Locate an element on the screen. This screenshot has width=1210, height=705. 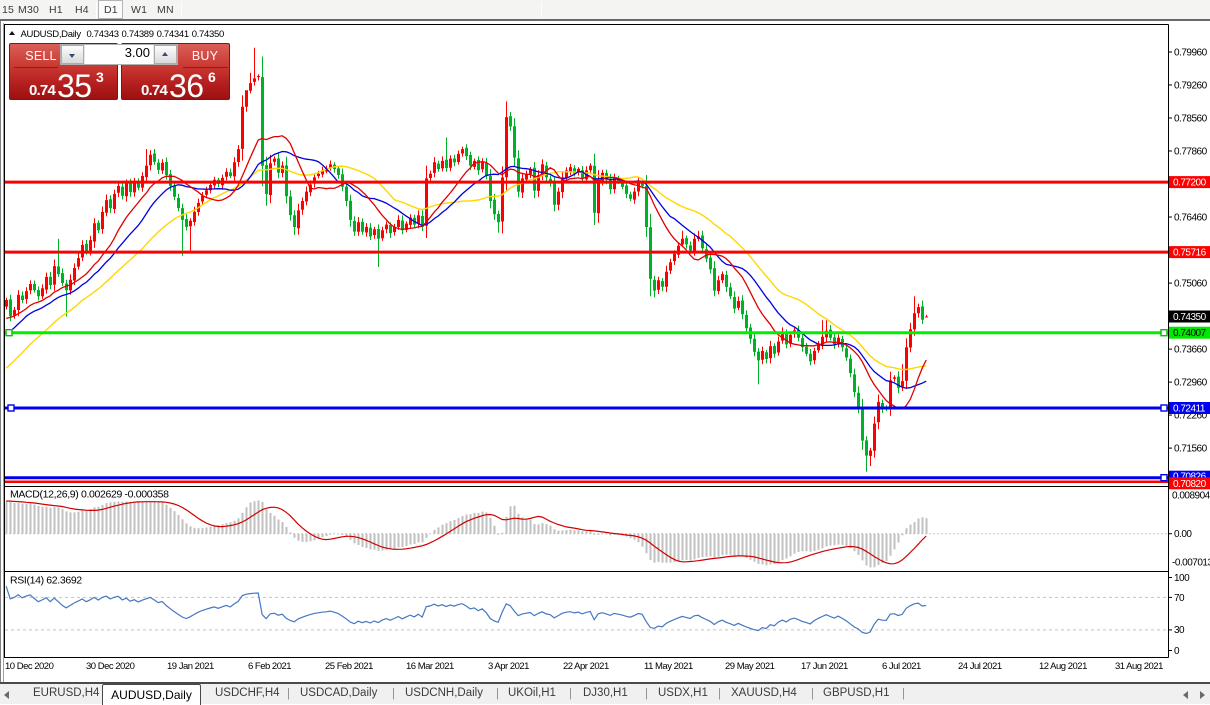
svg-text: 30 is located at coordinates (1179, 630).